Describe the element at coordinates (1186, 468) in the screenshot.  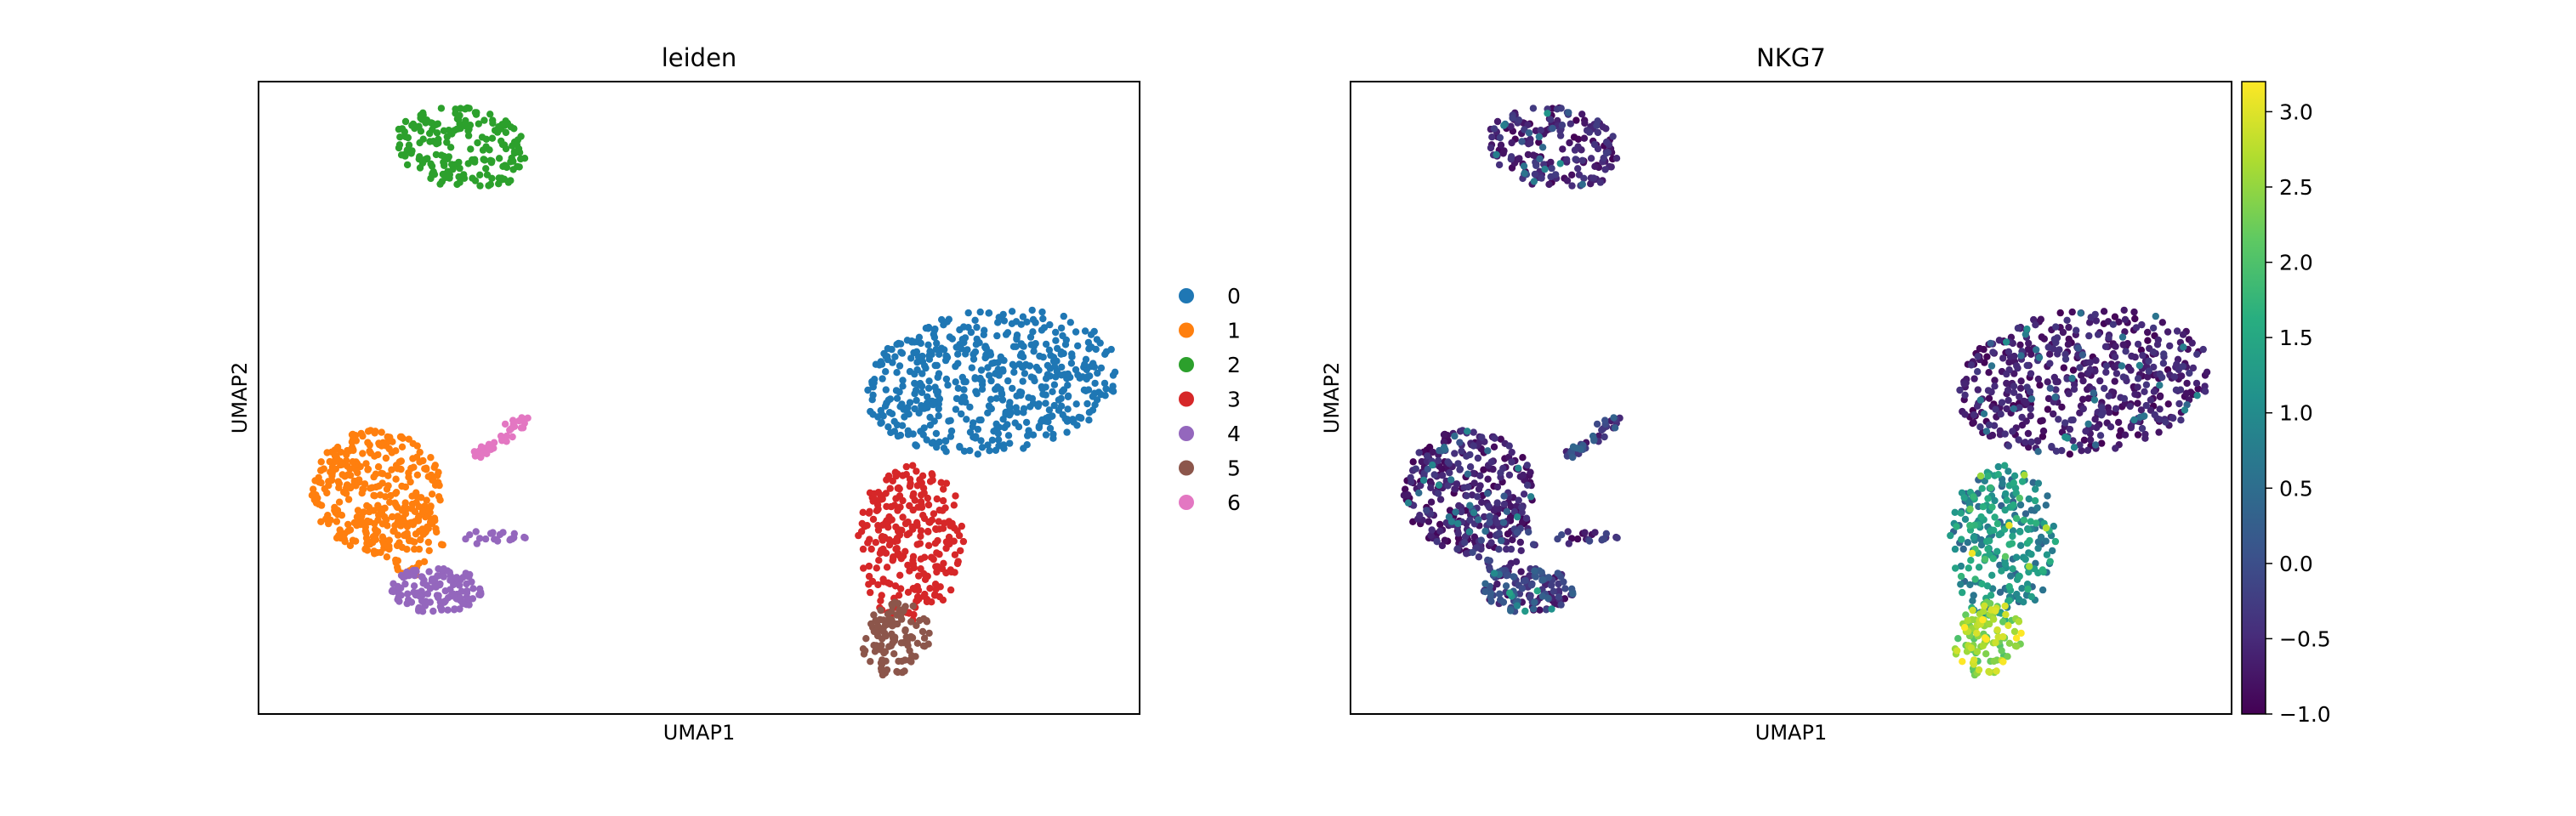
I see `legend-marker` at that location.